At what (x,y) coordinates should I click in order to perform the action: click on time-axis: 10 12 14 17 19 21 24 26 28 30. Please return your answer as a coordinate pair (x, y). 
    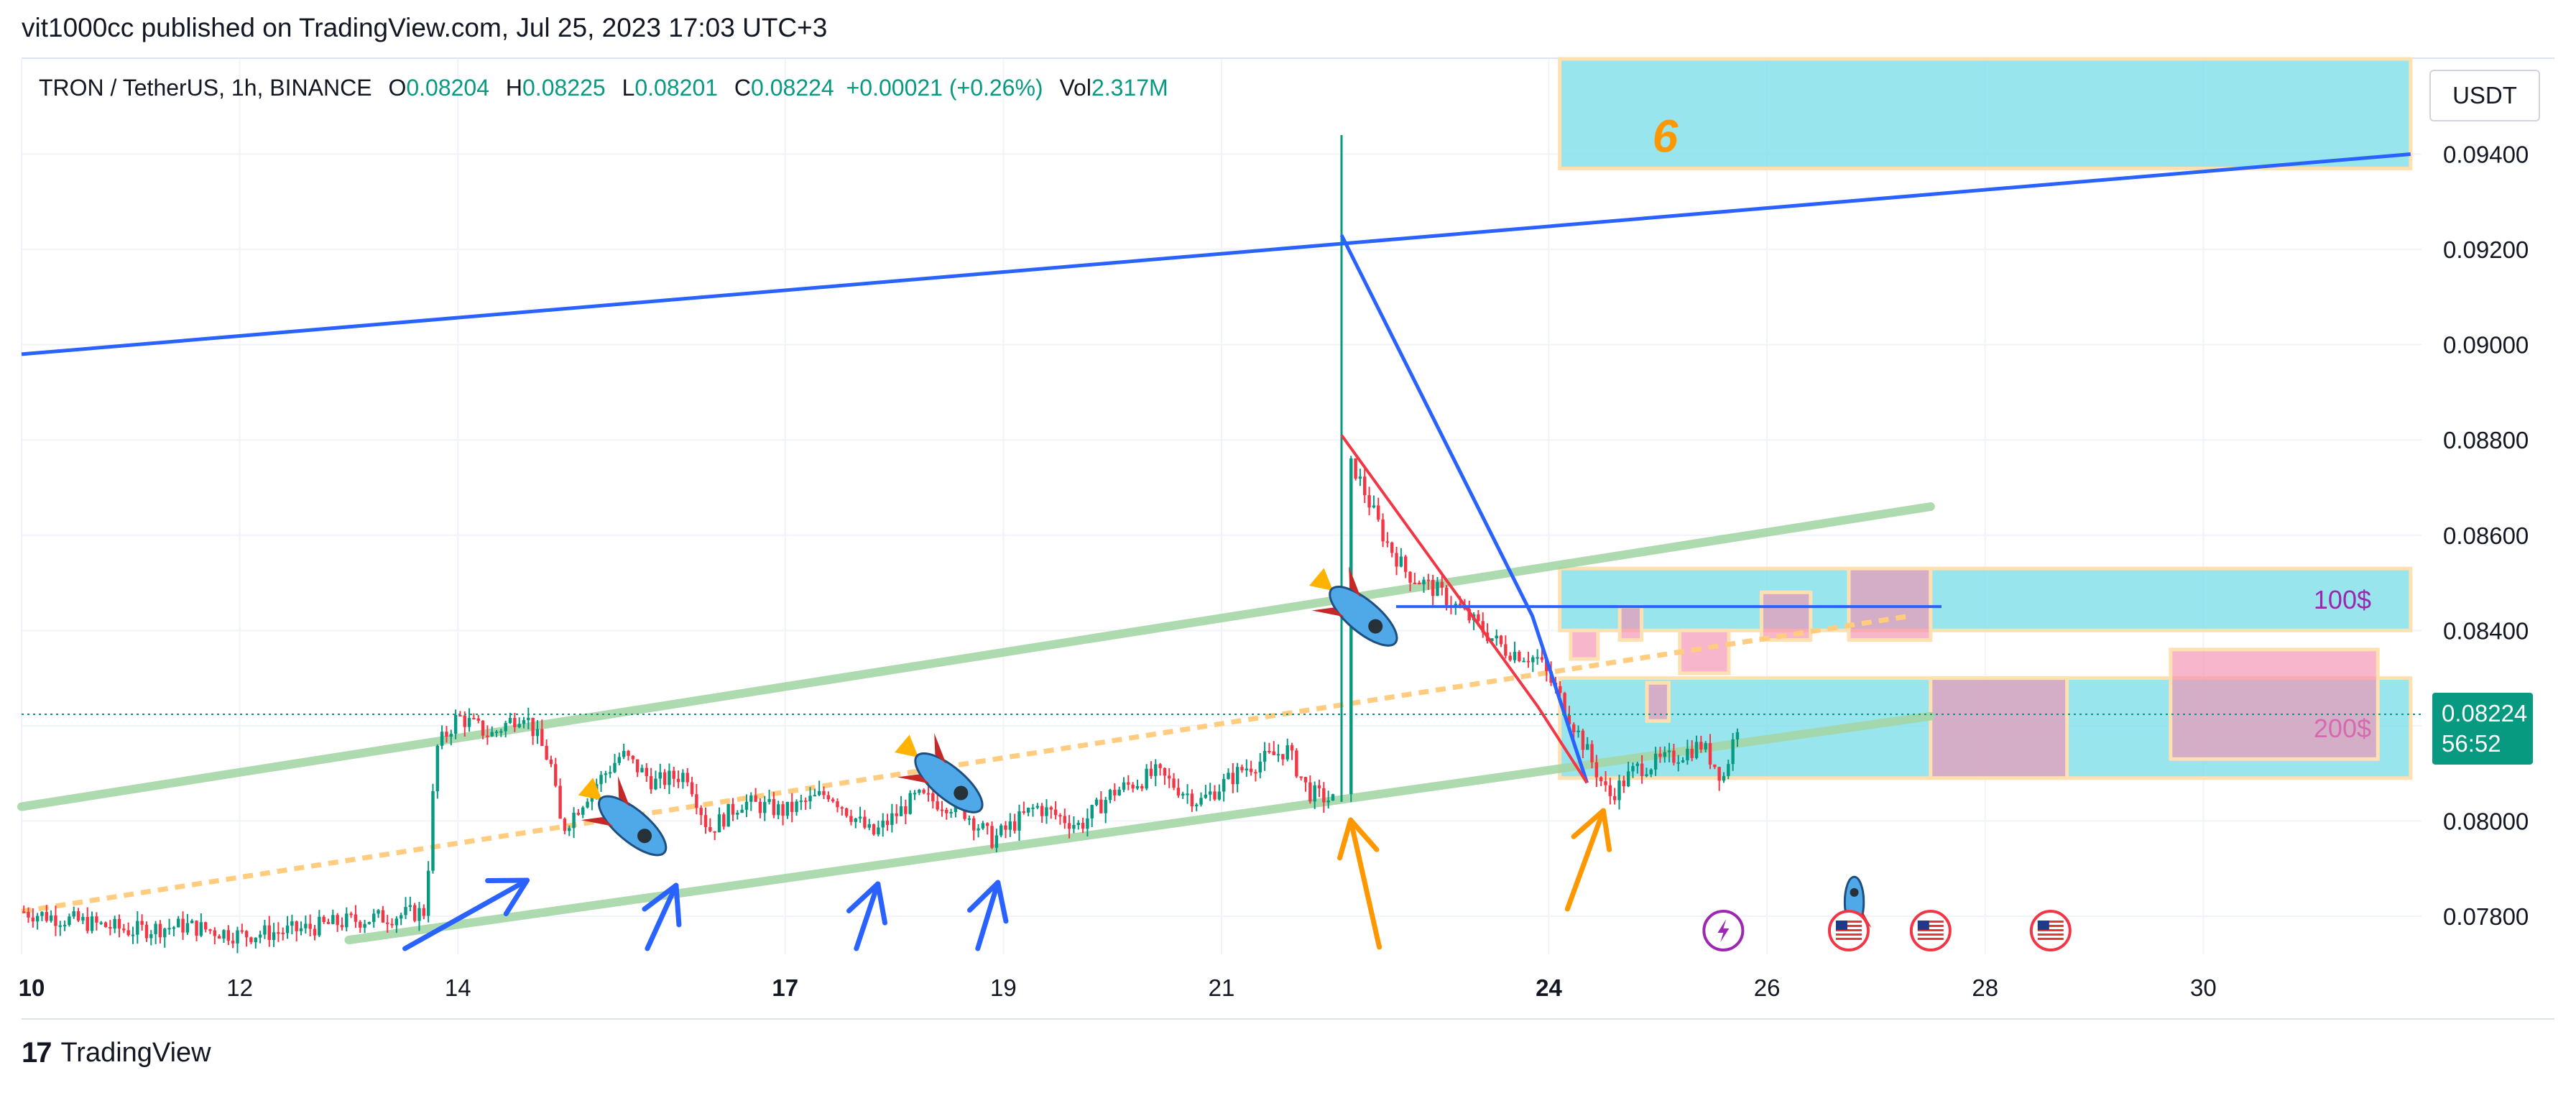
    Looking at the image, I should click on (1118, 988).